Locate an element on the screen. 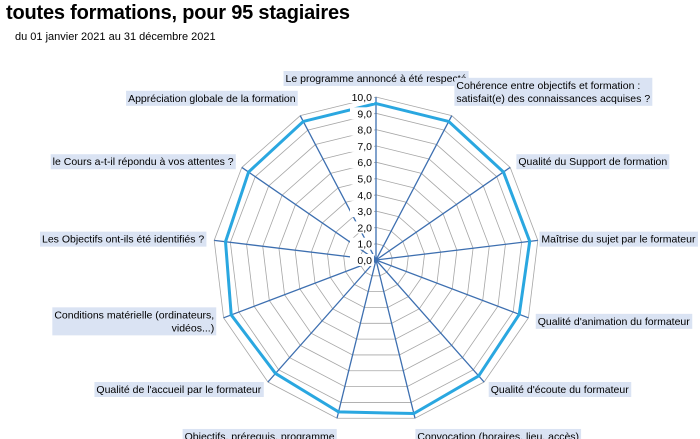 The width and height of the screenshot is (700, 439). tick-label: 7,0 is located at coordinates (364, 147).